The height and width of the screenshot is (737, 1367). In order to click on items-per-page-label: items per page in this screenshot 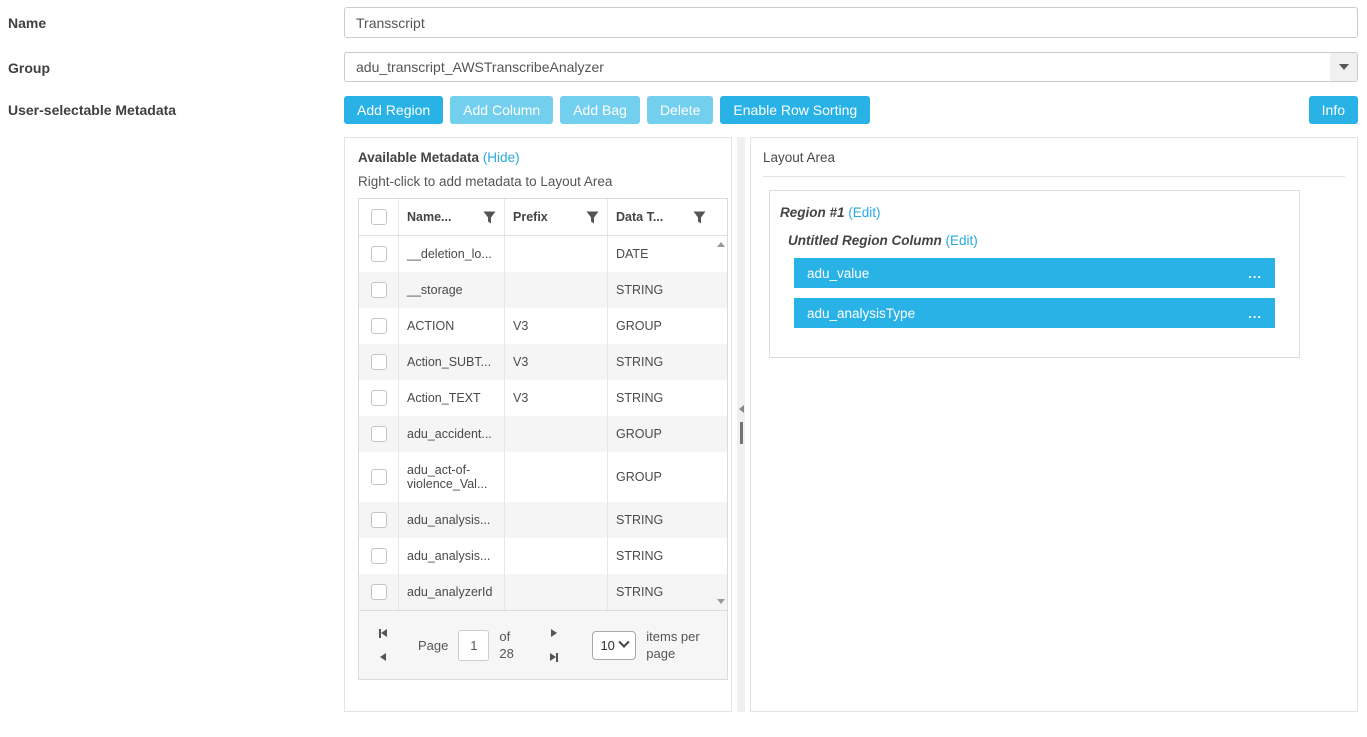, I will do `click(673, 645)`.